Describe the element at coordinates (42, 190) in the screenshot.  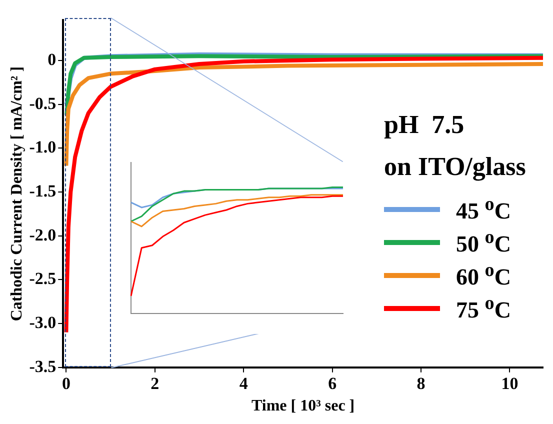
I see `y-tick-label: -1.5` at that location.